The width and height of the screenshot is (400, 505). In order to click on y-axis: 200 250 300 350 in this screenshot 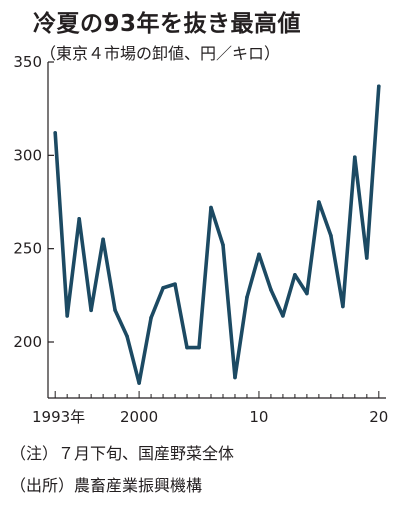, I will do `click(33, 225)`.